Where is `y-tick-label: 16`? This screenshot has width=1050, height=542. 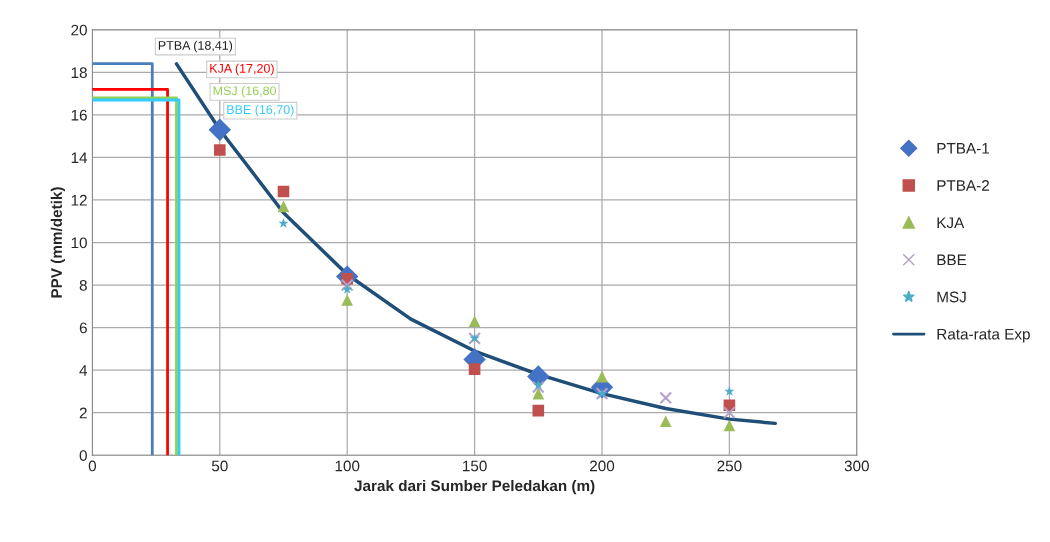
y-tick-label: 16 is located at coordinates (79, 115).